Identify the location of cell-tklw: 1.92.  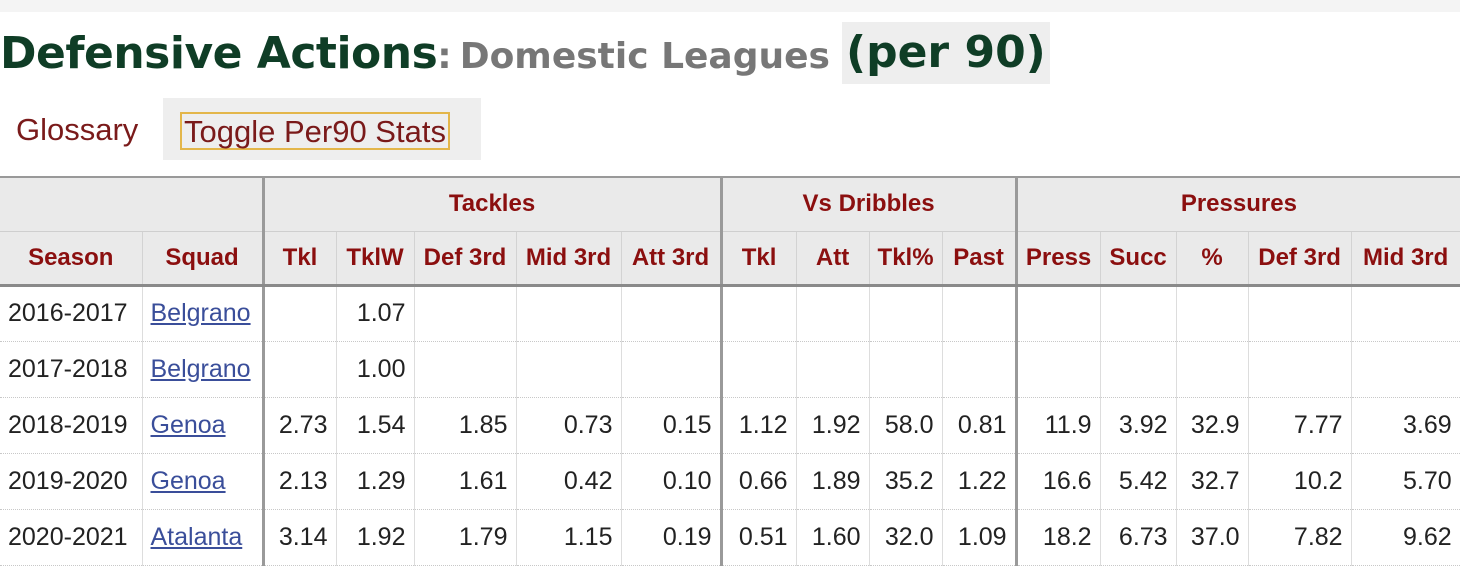
(375, 537).